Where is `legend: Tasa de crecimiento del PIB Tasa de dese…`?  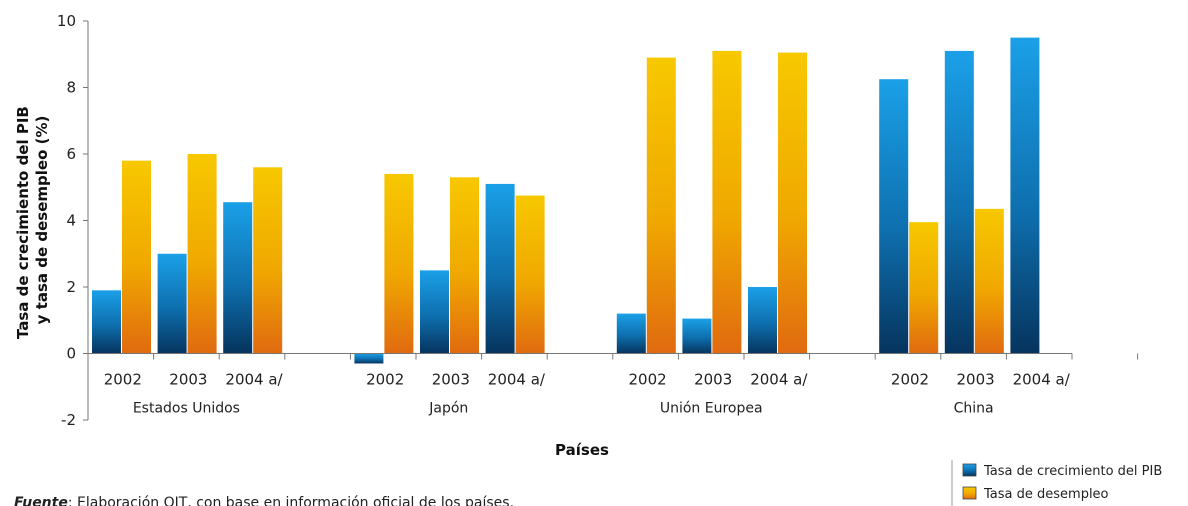
legend: Tasa de crecimiento del PIB Tasa de dese… is located at coordinates (1056, 483).